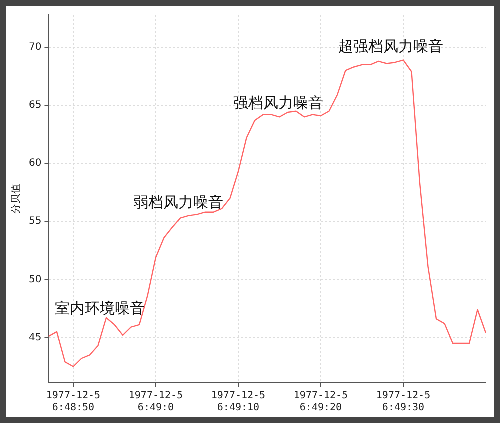 This screenshot has width=500, height=423. What do you see at coordinates (403, 402) in the screenshot?
I see `x-tick-label: 1977-12-5 6:49:30` at bounding box center [403, 402].